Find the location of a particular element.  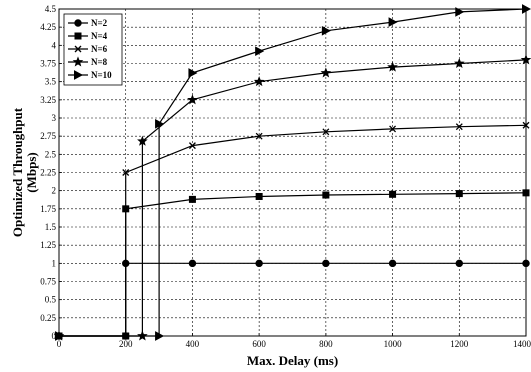

y-tick-label: 0.25 is located at coordinates (48, 318).